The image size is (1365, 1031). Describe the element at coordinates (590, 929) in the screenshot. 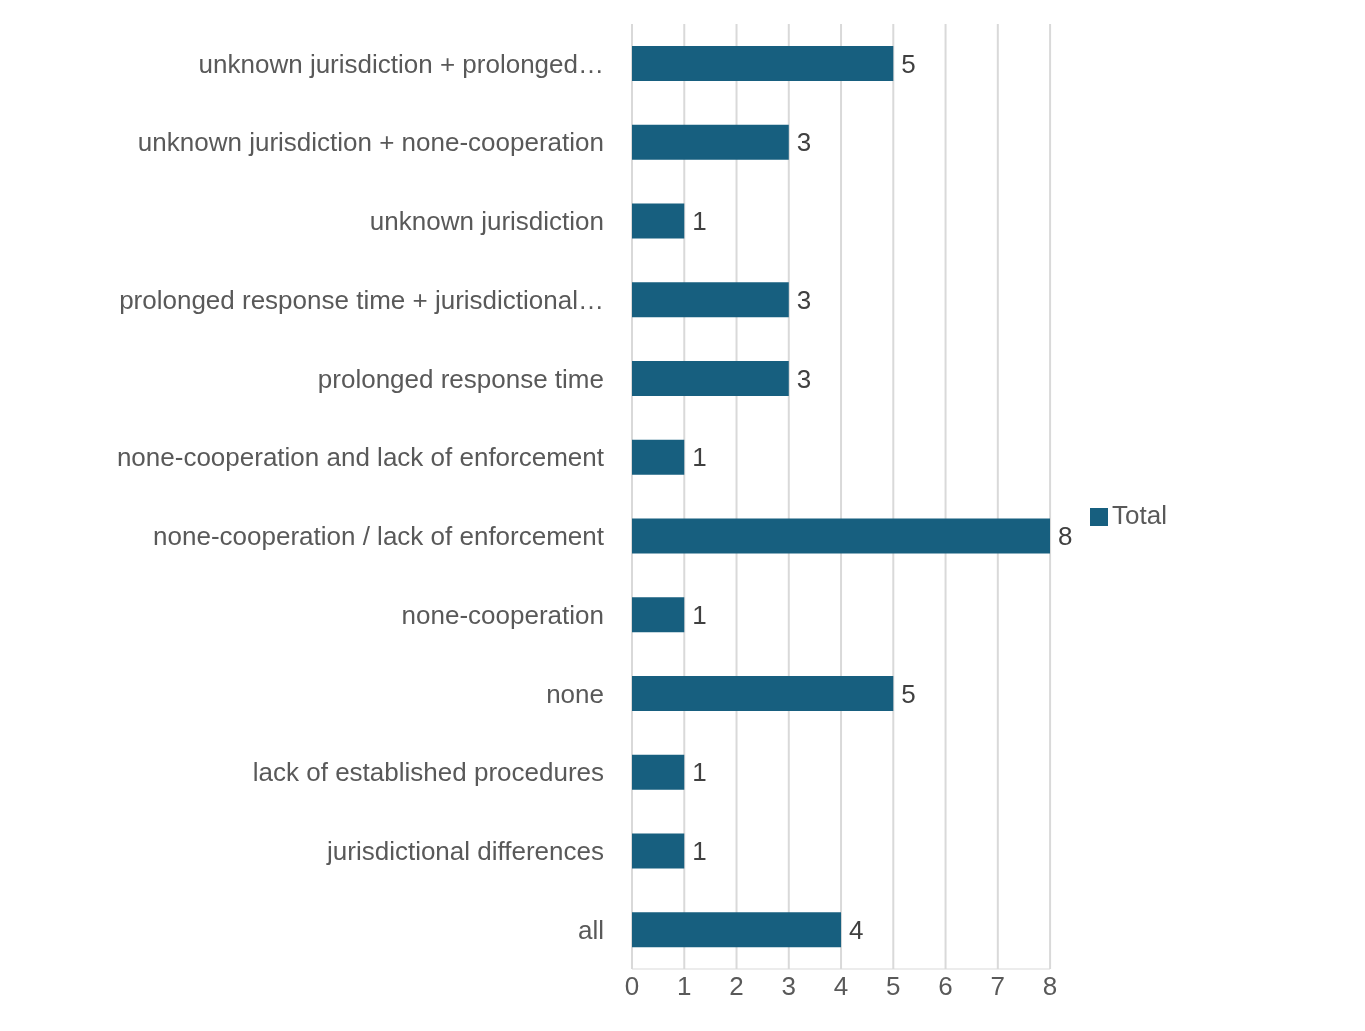

I see `y-tick-label: all` at that location.